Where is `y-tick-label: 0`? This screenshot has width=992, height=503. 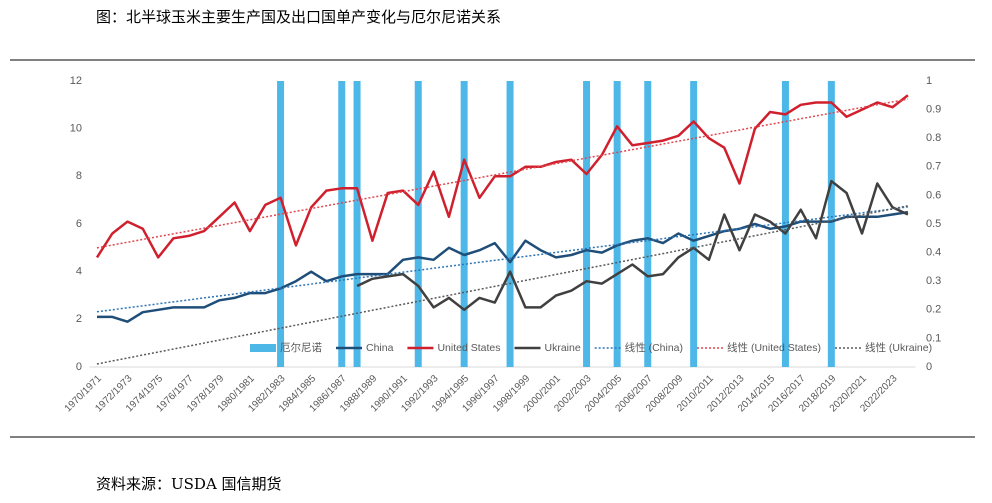 y-tick-label: 0 is located at coordinates (79, 367).